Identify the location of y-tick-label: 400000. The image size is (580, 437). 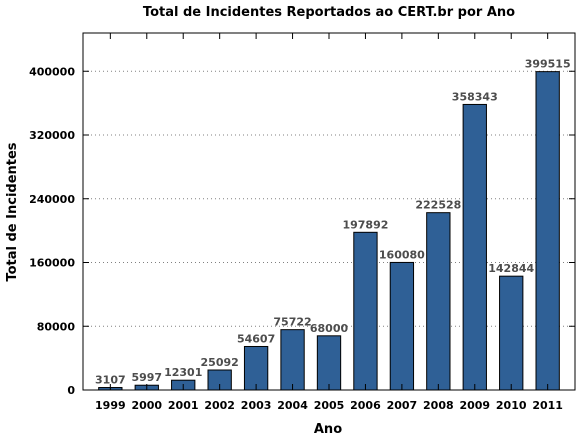
(52, 71).